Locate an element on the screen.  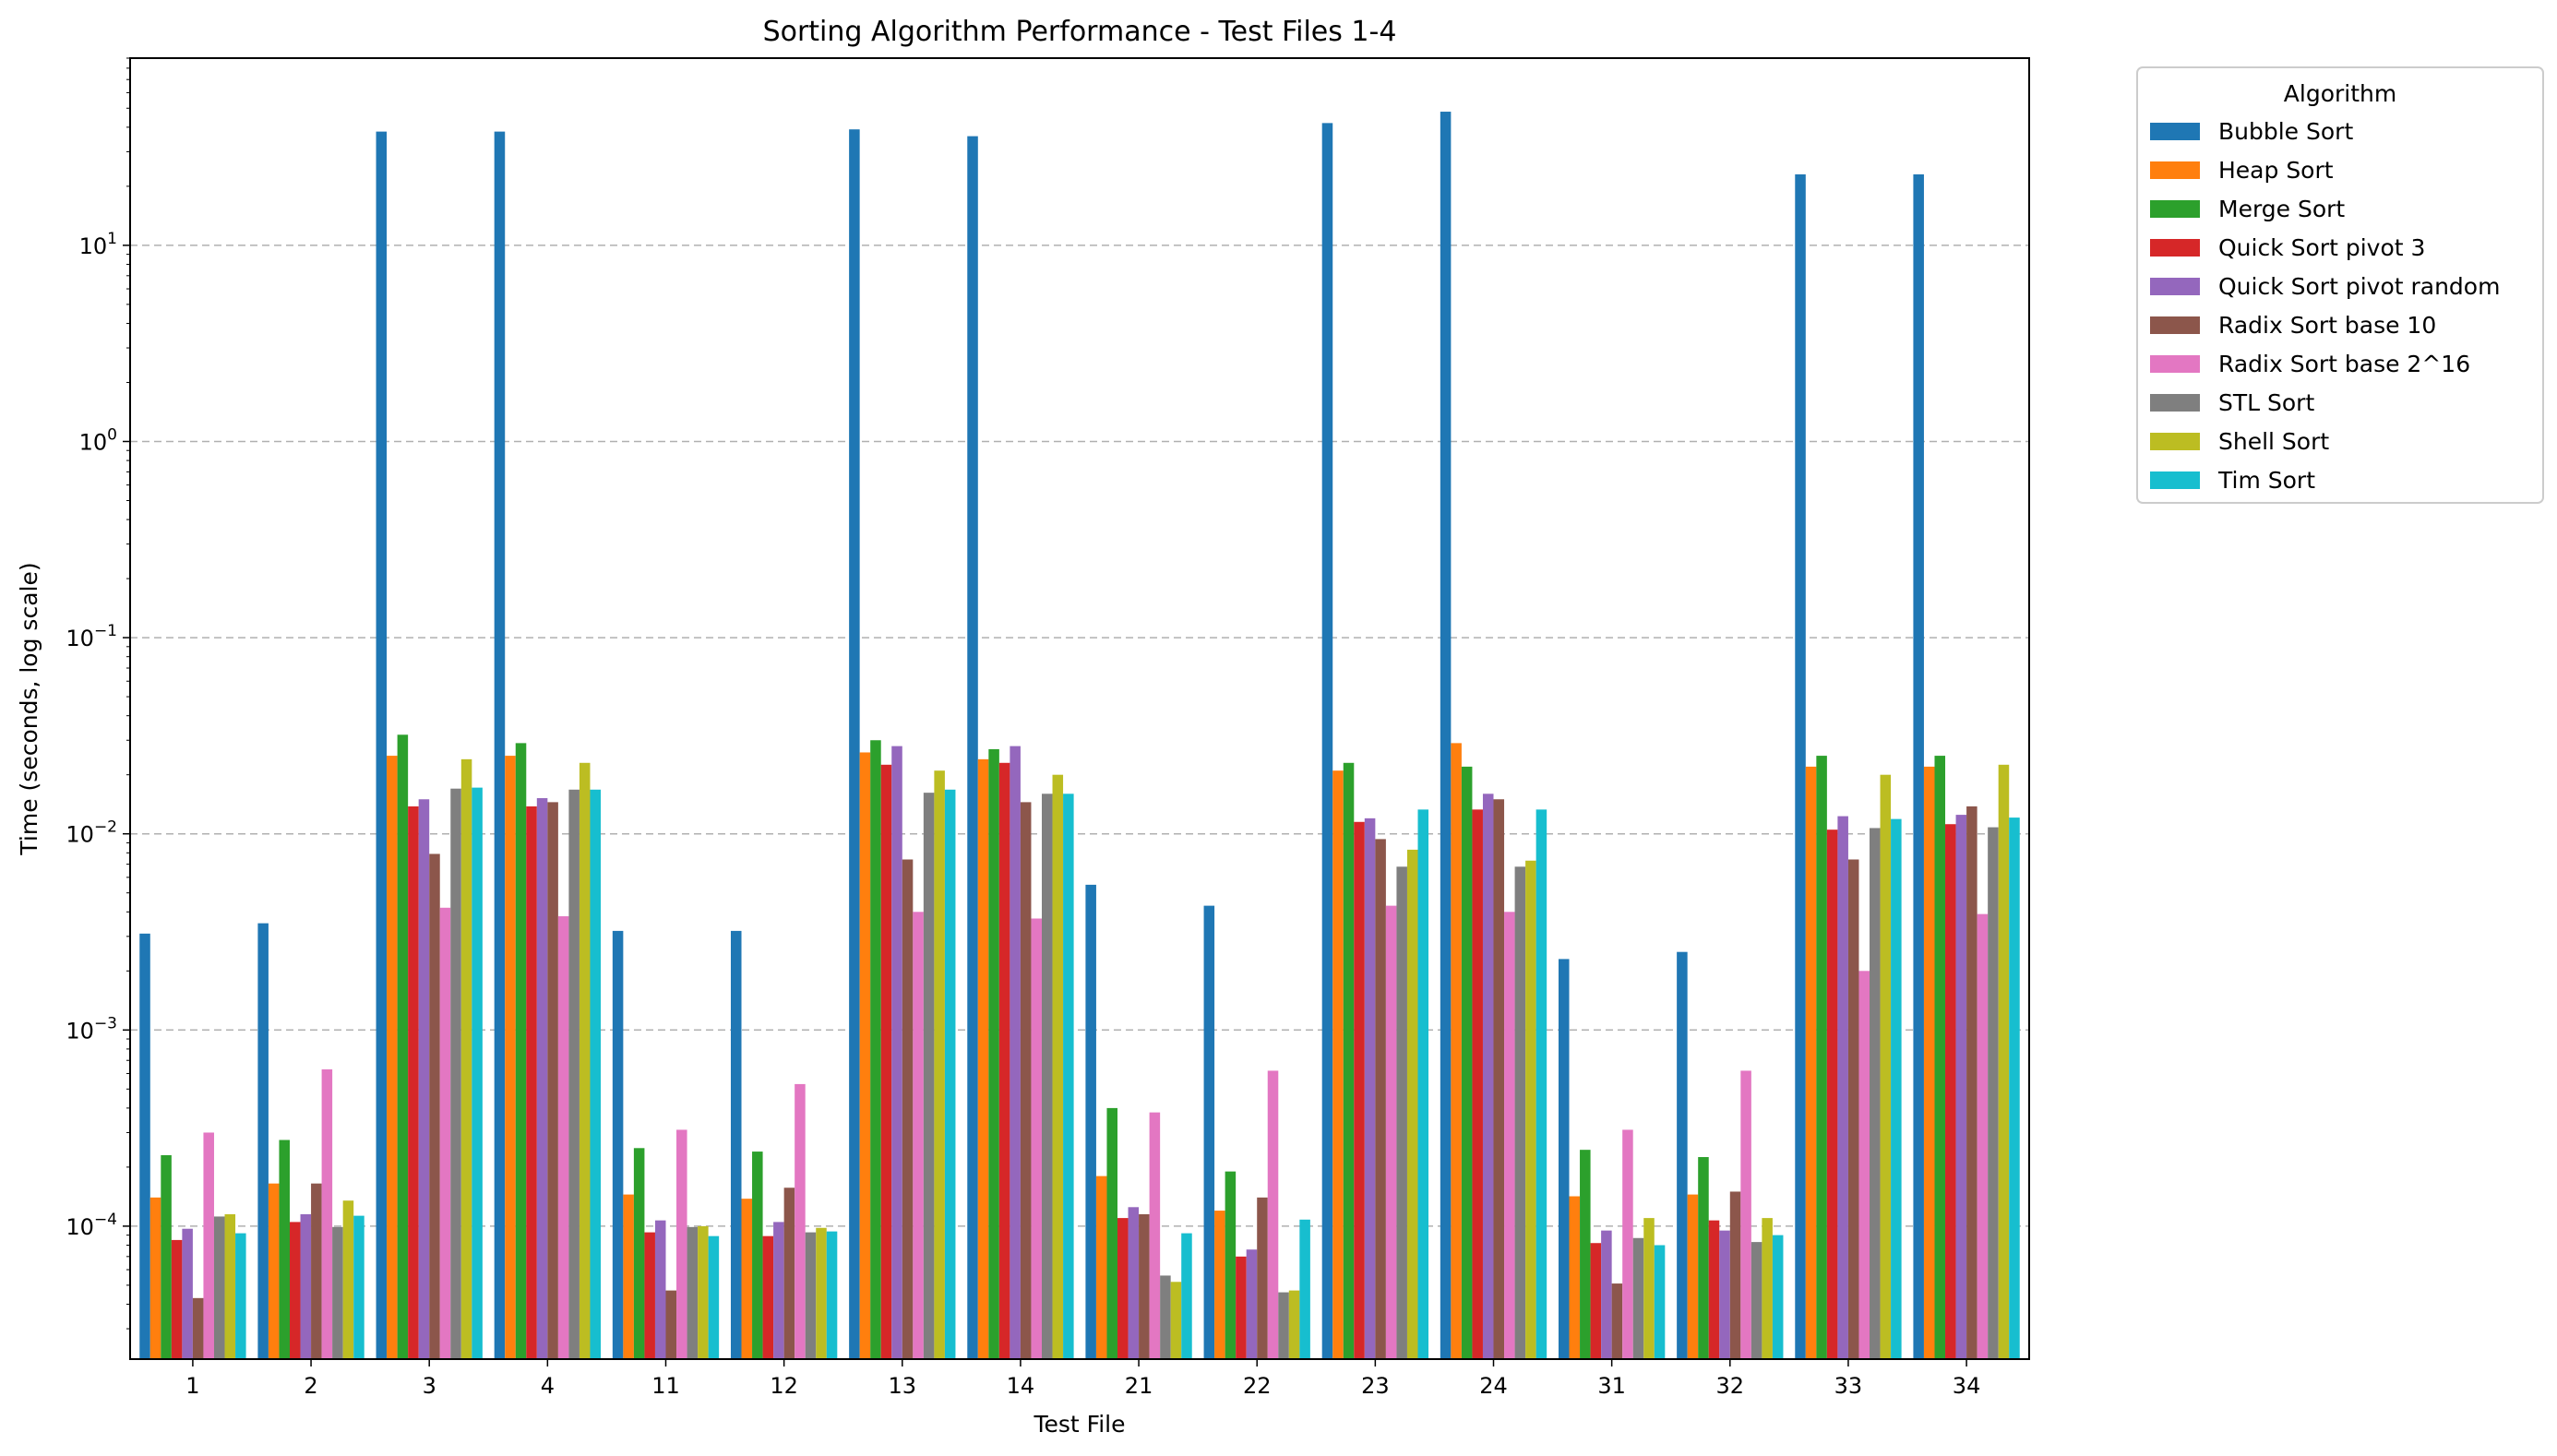
x-tick-label: 12 is located at coordinates (784, 1386).